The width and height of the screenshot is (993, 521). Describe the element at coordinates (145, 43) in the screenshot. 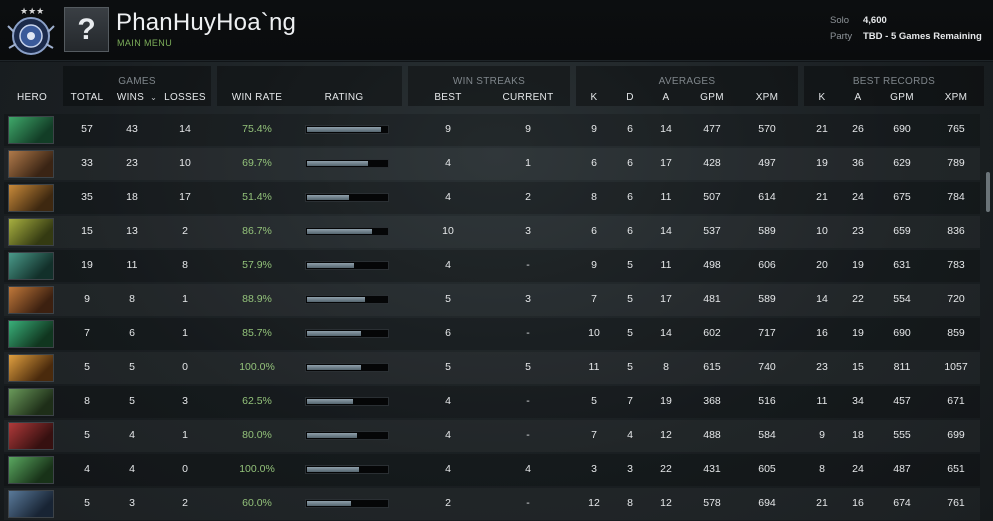

I see `main-menu-link: MAIN MENU` at that location.